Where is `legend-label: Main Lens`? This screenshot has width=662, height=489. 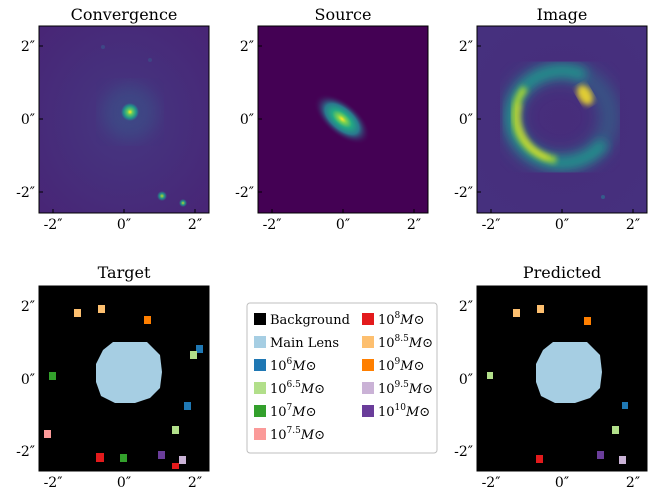
legend-label: Main Lens is located at coordinates (304, 343).